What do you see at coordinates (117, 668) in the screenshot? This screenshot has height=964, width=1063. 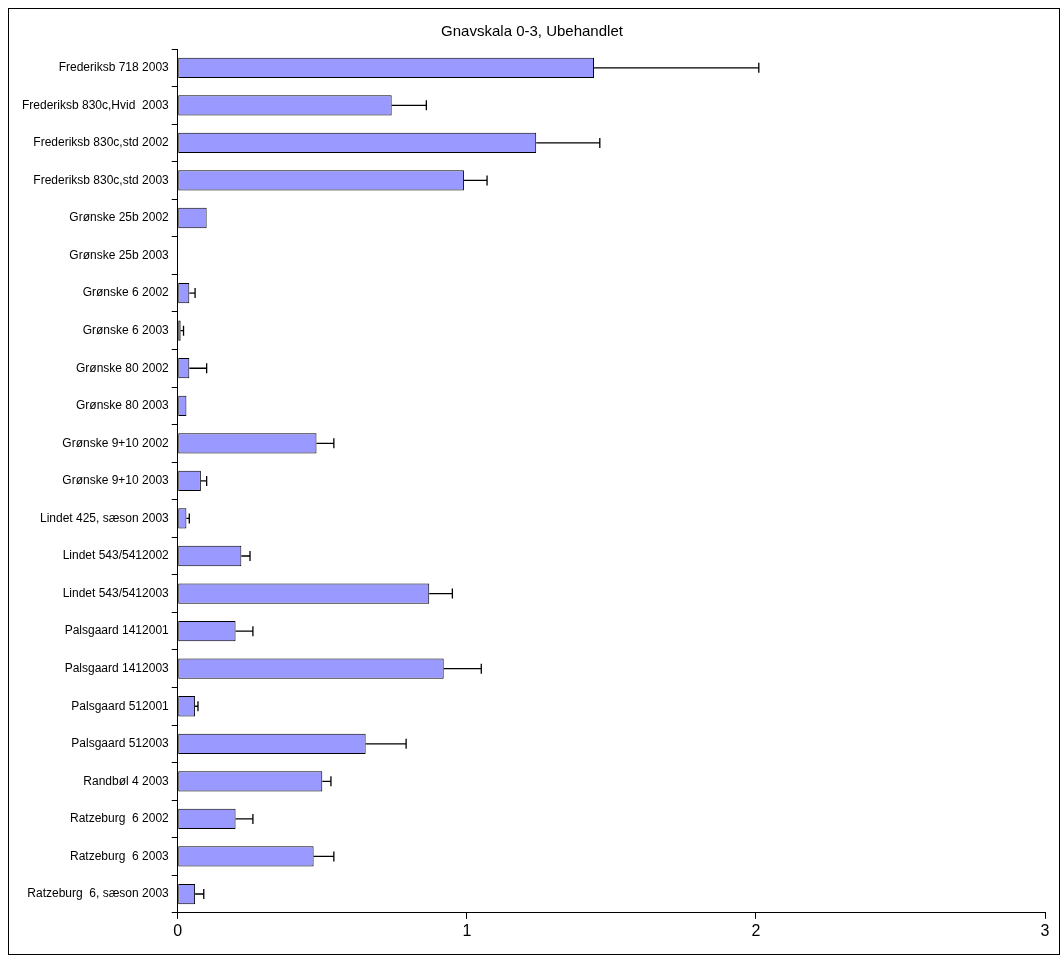 I see `y-tick-label: Palsgaard 1412003` at bounding box center [117, 668].